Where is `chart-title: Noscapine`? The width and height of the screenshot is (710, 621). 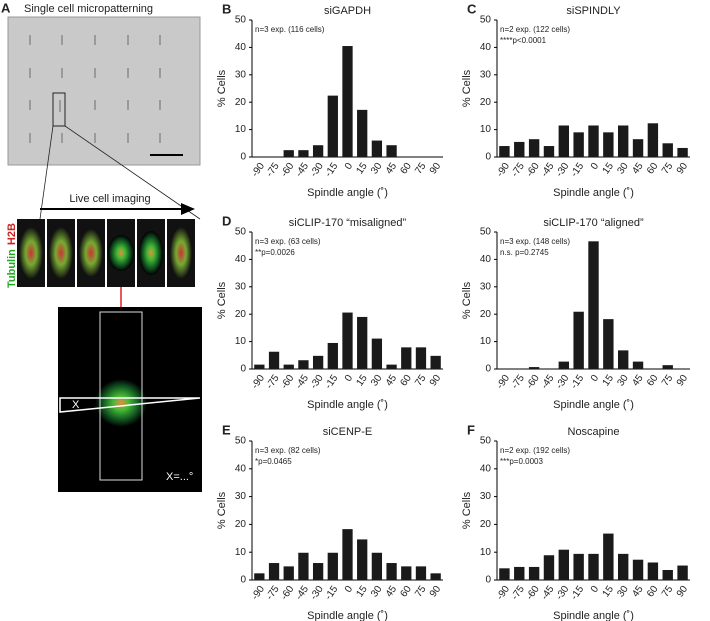
chart-title: Noscapine is located at coordinates (594, 432).